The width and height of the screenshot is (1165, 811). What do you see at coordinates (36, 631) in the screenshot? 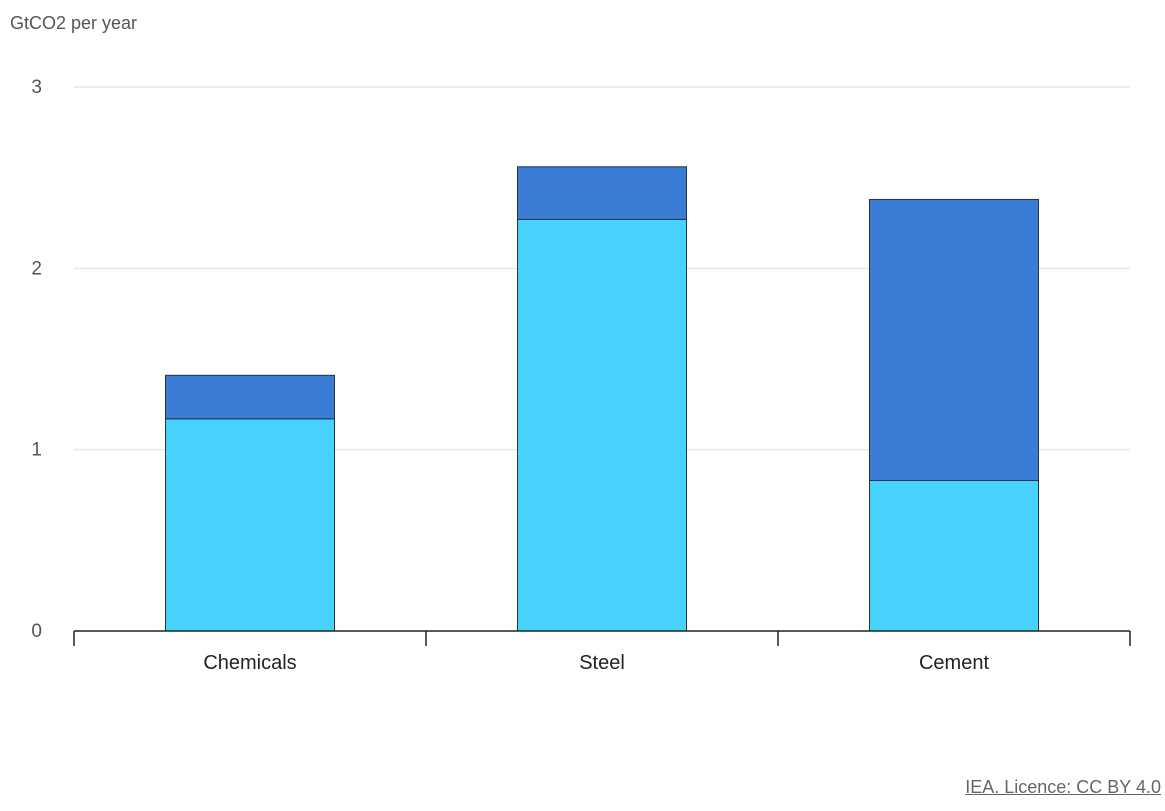
I see `y-tick-label-0: 0` at bounding box center [36, 631].